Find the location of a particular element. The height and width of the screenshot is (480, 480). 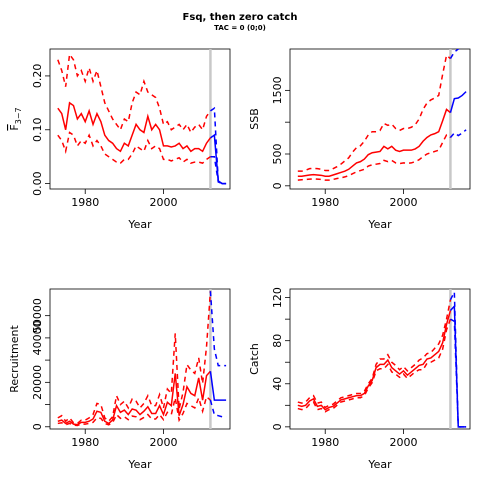

y-tick-label: 0.00 is located at coordinates (37, 183).